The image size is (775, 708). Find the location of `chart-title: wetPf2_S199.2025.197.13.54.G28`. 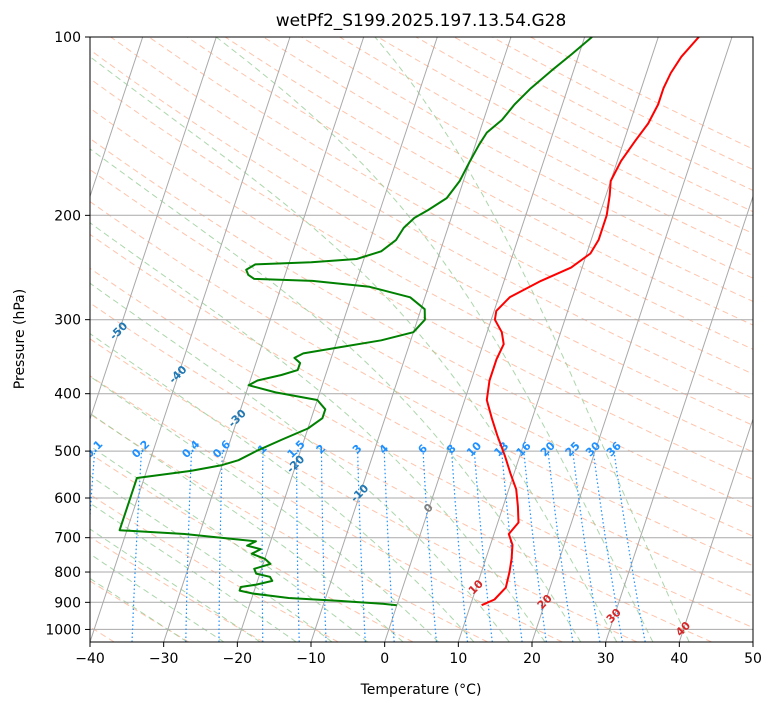

chart-title: wetPf2_S199.2025.197.13.54.G28 is located at coordinates (421, 21).